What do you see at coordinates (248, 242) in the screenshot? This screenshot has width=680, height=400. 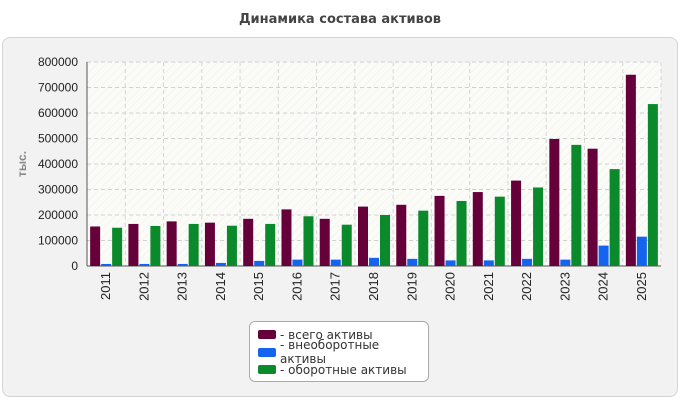 I see `bar-s1-2015` at bounding box center [248, 242].